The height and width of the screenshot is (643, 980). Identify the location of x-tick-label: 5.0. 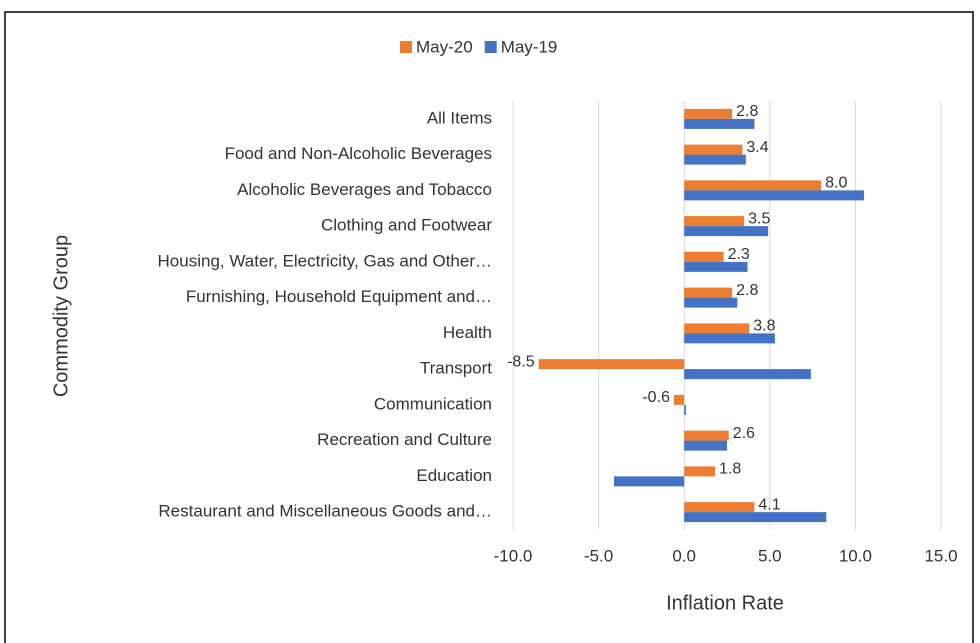
(770, 555).